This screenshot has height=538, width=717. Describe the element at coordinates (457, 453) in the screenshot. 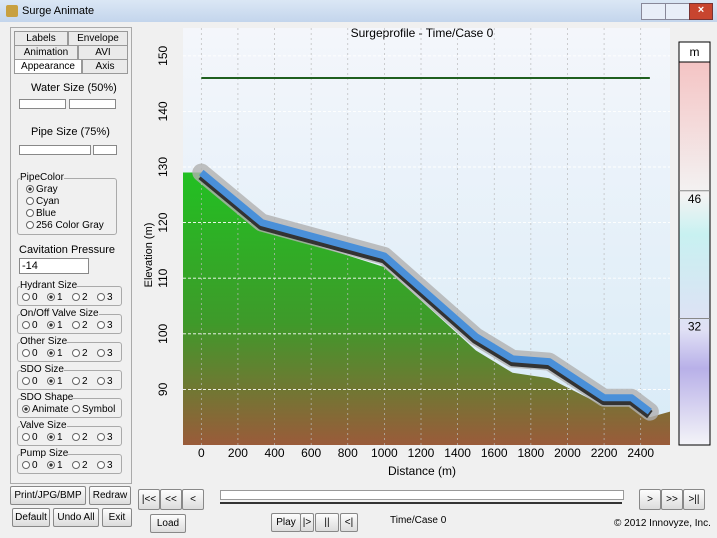

I see `x-tick-label: 1400` at that location.